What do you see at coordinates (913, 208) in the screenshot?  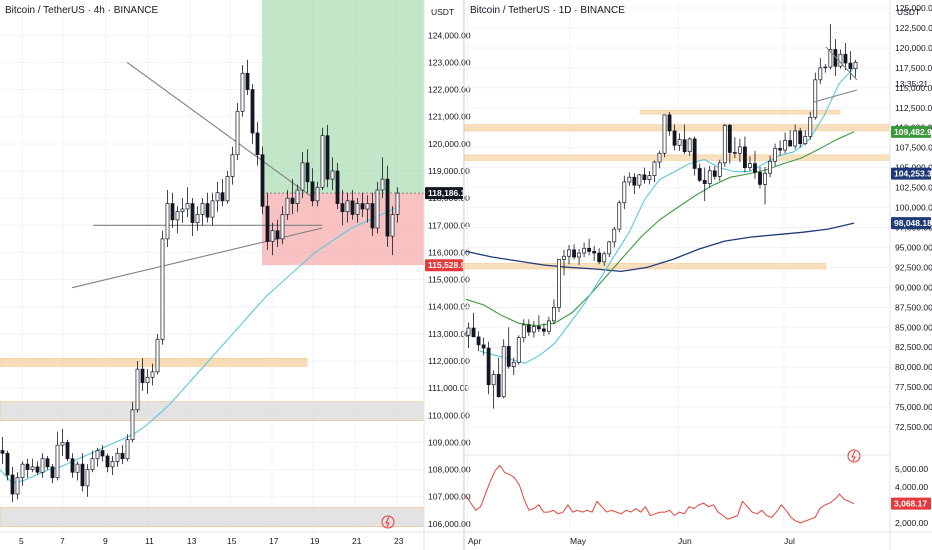 I see `y-tick-label: 100,000.00` at bounding box center [913, 208].